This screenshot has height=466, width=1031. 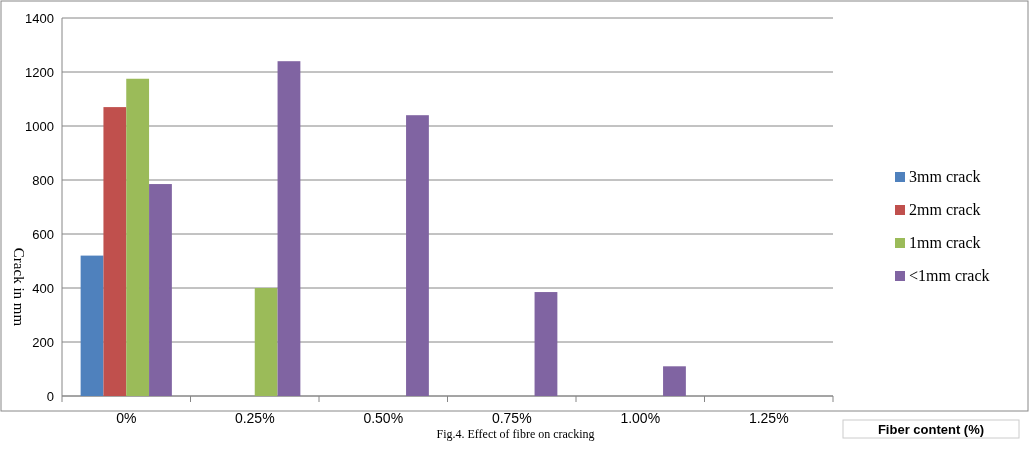 What do you see at coordinates (945, 209) in the screenshot?
I see `legend-label: 2mm crack` at bounding box center [945, 209].